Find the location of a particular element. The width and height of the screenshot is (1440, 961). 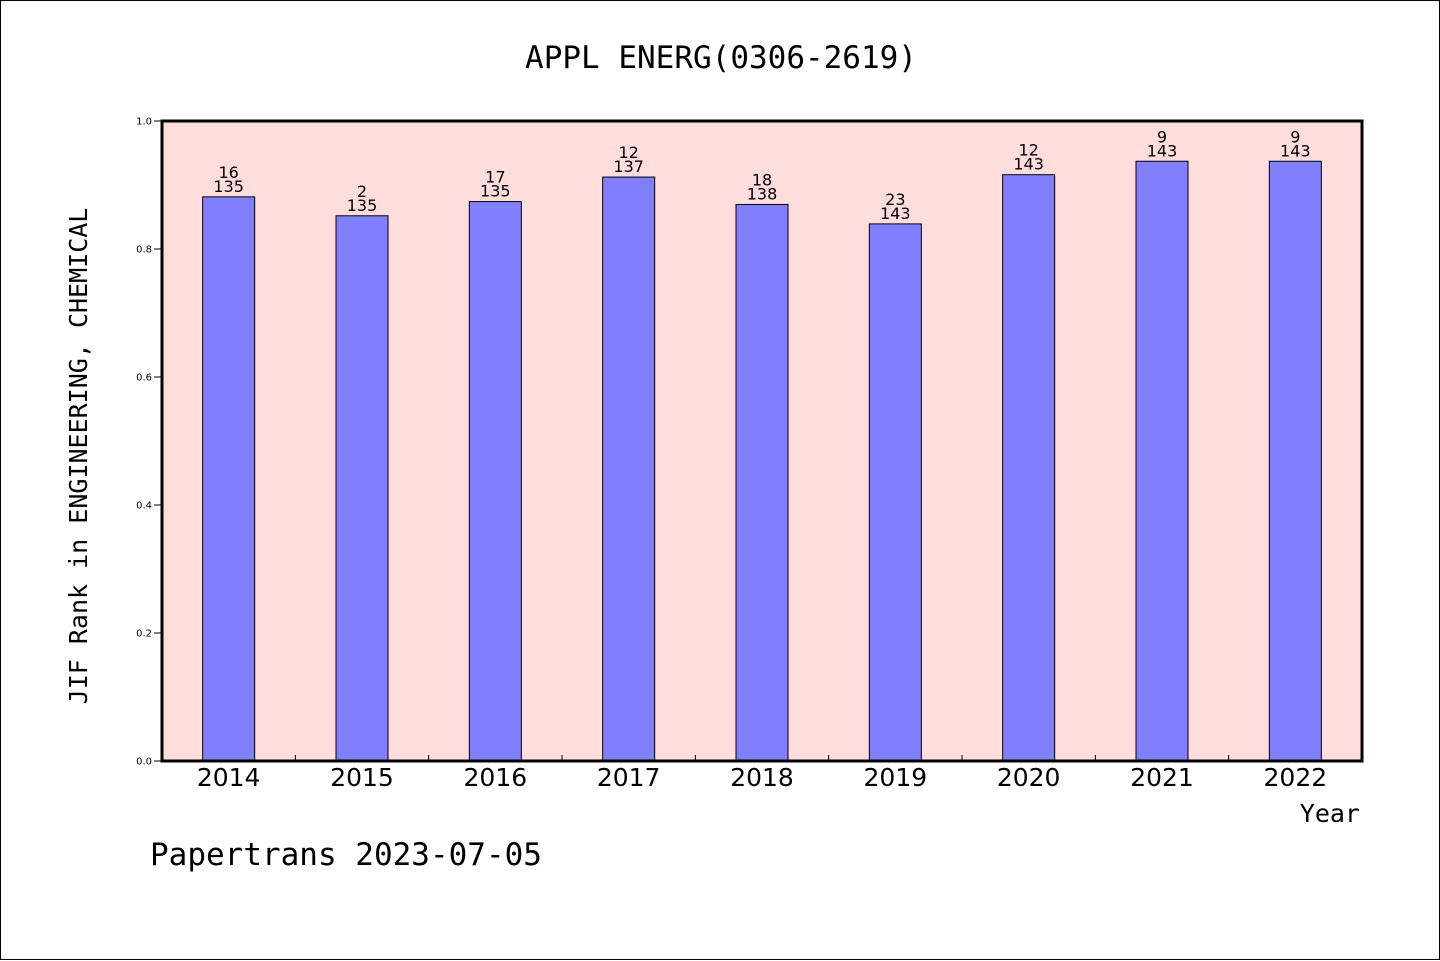

bar-rank-label: 18 is located at coordinates (762, 179).